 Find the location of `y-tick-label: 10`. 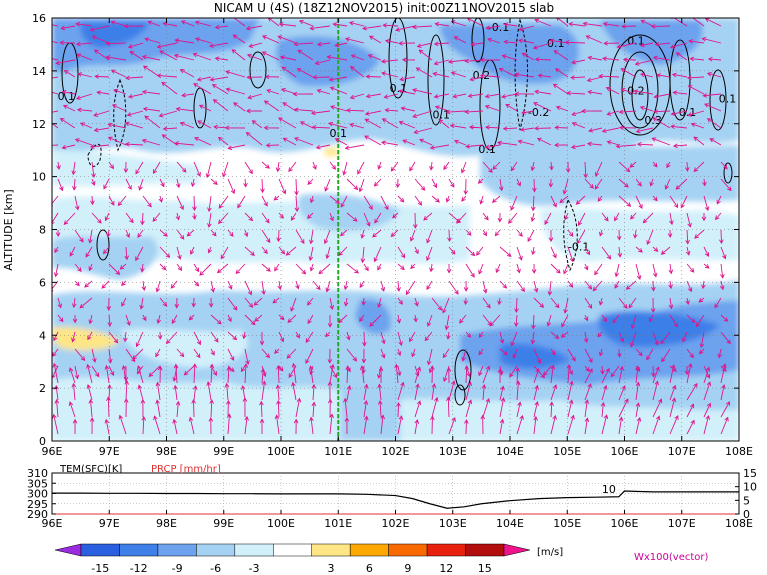

y-tick-label: 10 is located at coordinates (39, 177).